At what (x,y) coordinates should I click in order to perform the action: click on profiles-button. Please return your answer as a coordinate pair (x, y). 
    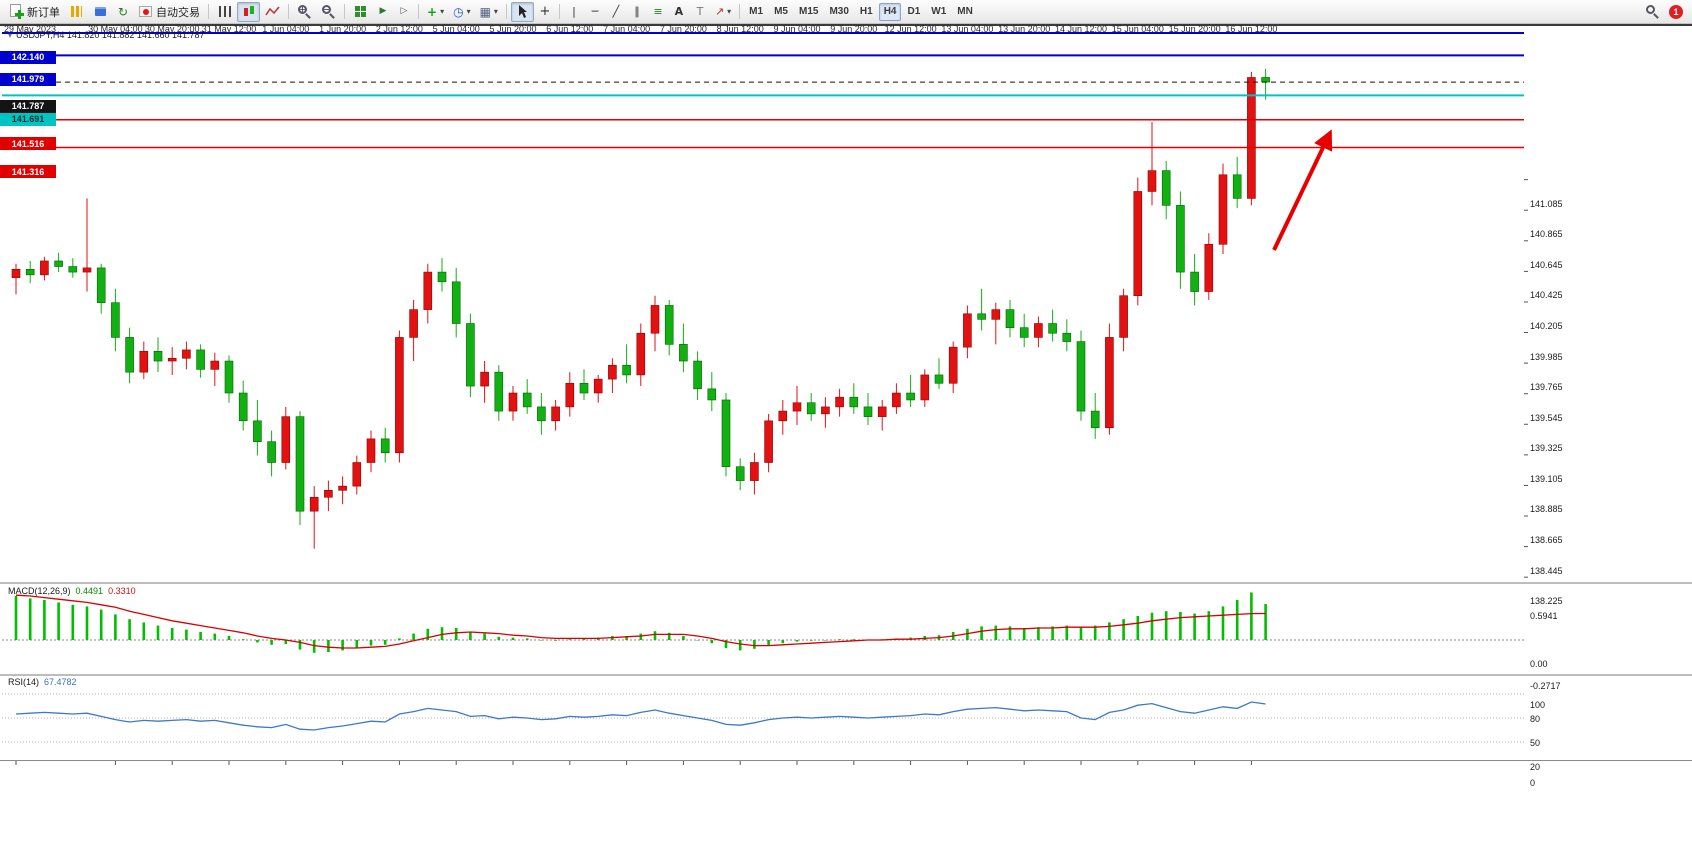
    Looking at the image, I should click on (100, 12).